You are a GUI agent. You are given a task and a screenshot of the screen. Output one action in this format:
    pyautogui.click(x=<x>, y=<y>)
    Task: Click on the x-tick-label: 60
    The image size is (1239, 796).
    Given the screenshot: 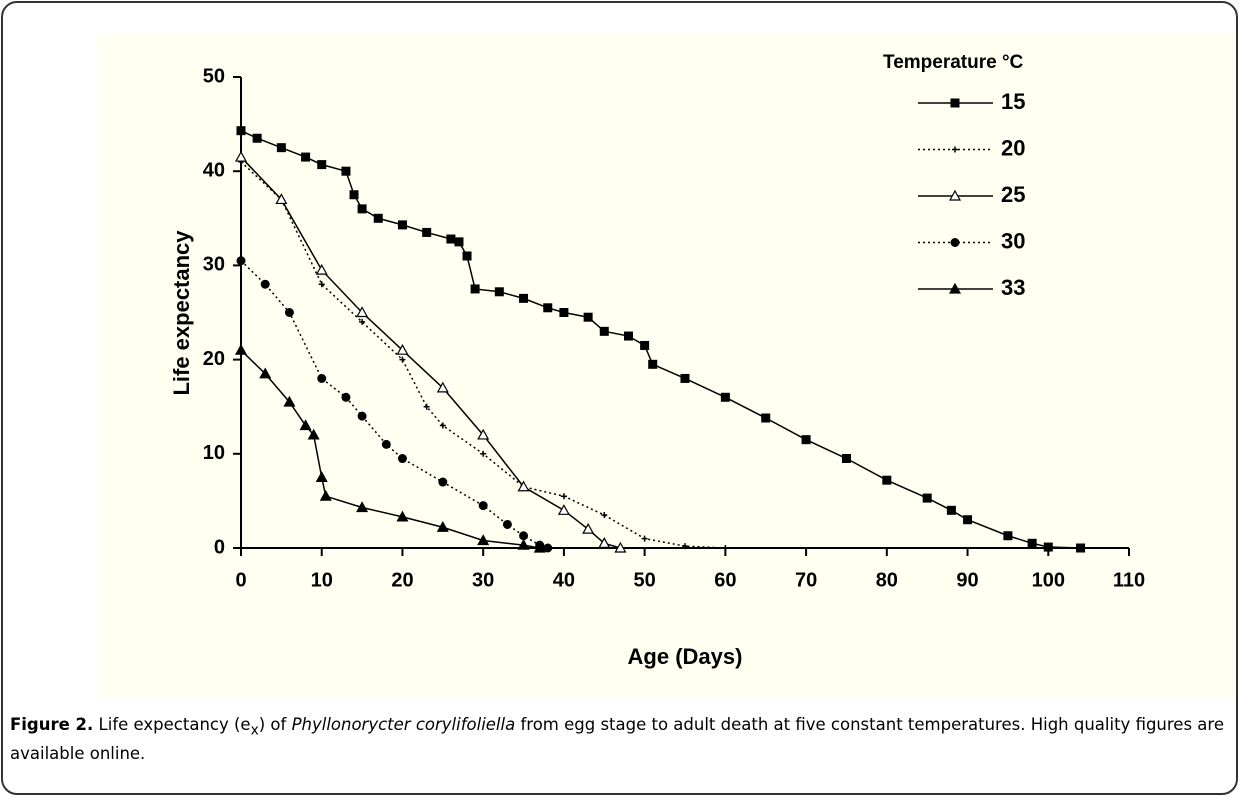 What is the action you would take?
    pyautogui.click(x=725, y=580)
    